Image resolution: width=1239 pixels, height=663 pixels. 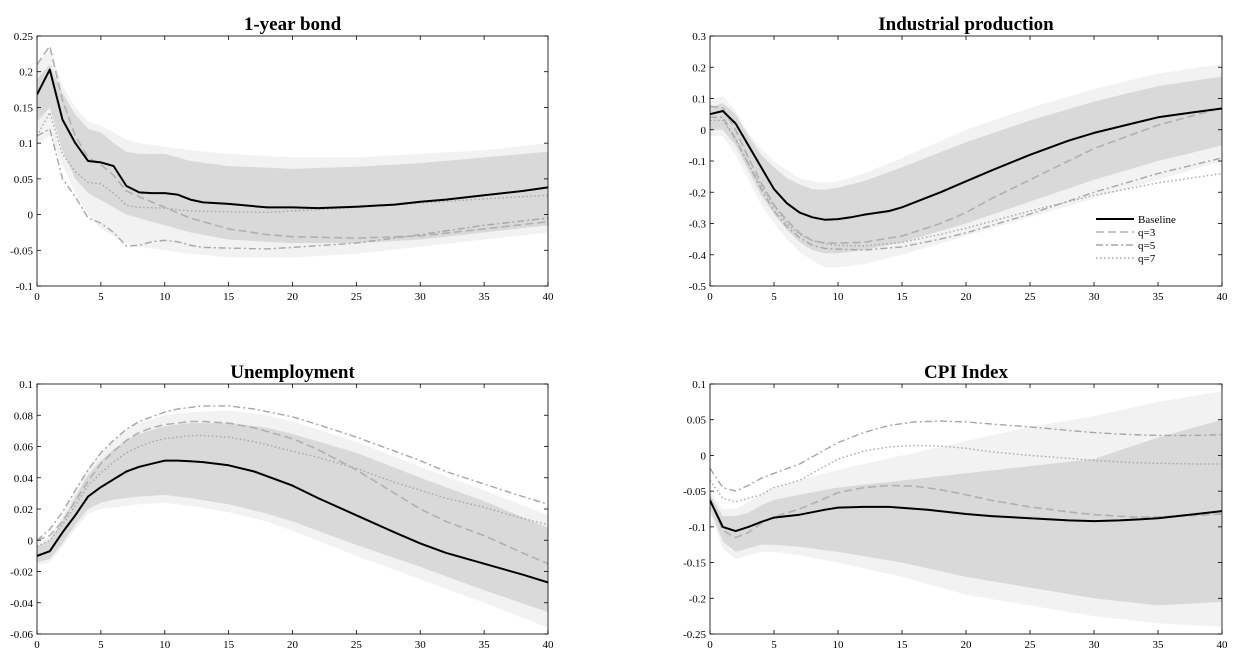 What do you see at coordinates (698, 287) in the screenshot?
I see `y-tick-label: -0.5` at bounding box center [698, 287].